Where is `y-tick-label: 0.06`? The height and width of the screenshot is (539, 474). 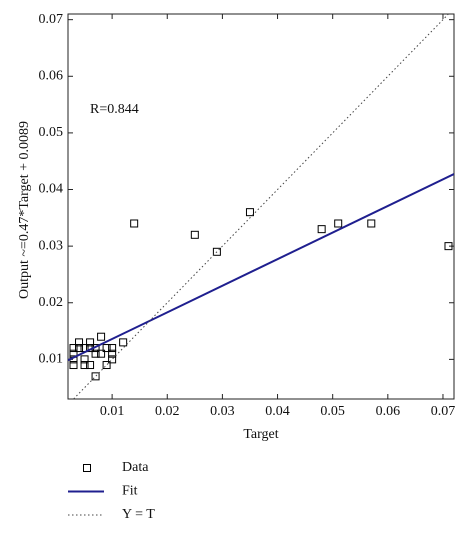 y-tick-label: 0.06 is located at coordinates (51, 75).